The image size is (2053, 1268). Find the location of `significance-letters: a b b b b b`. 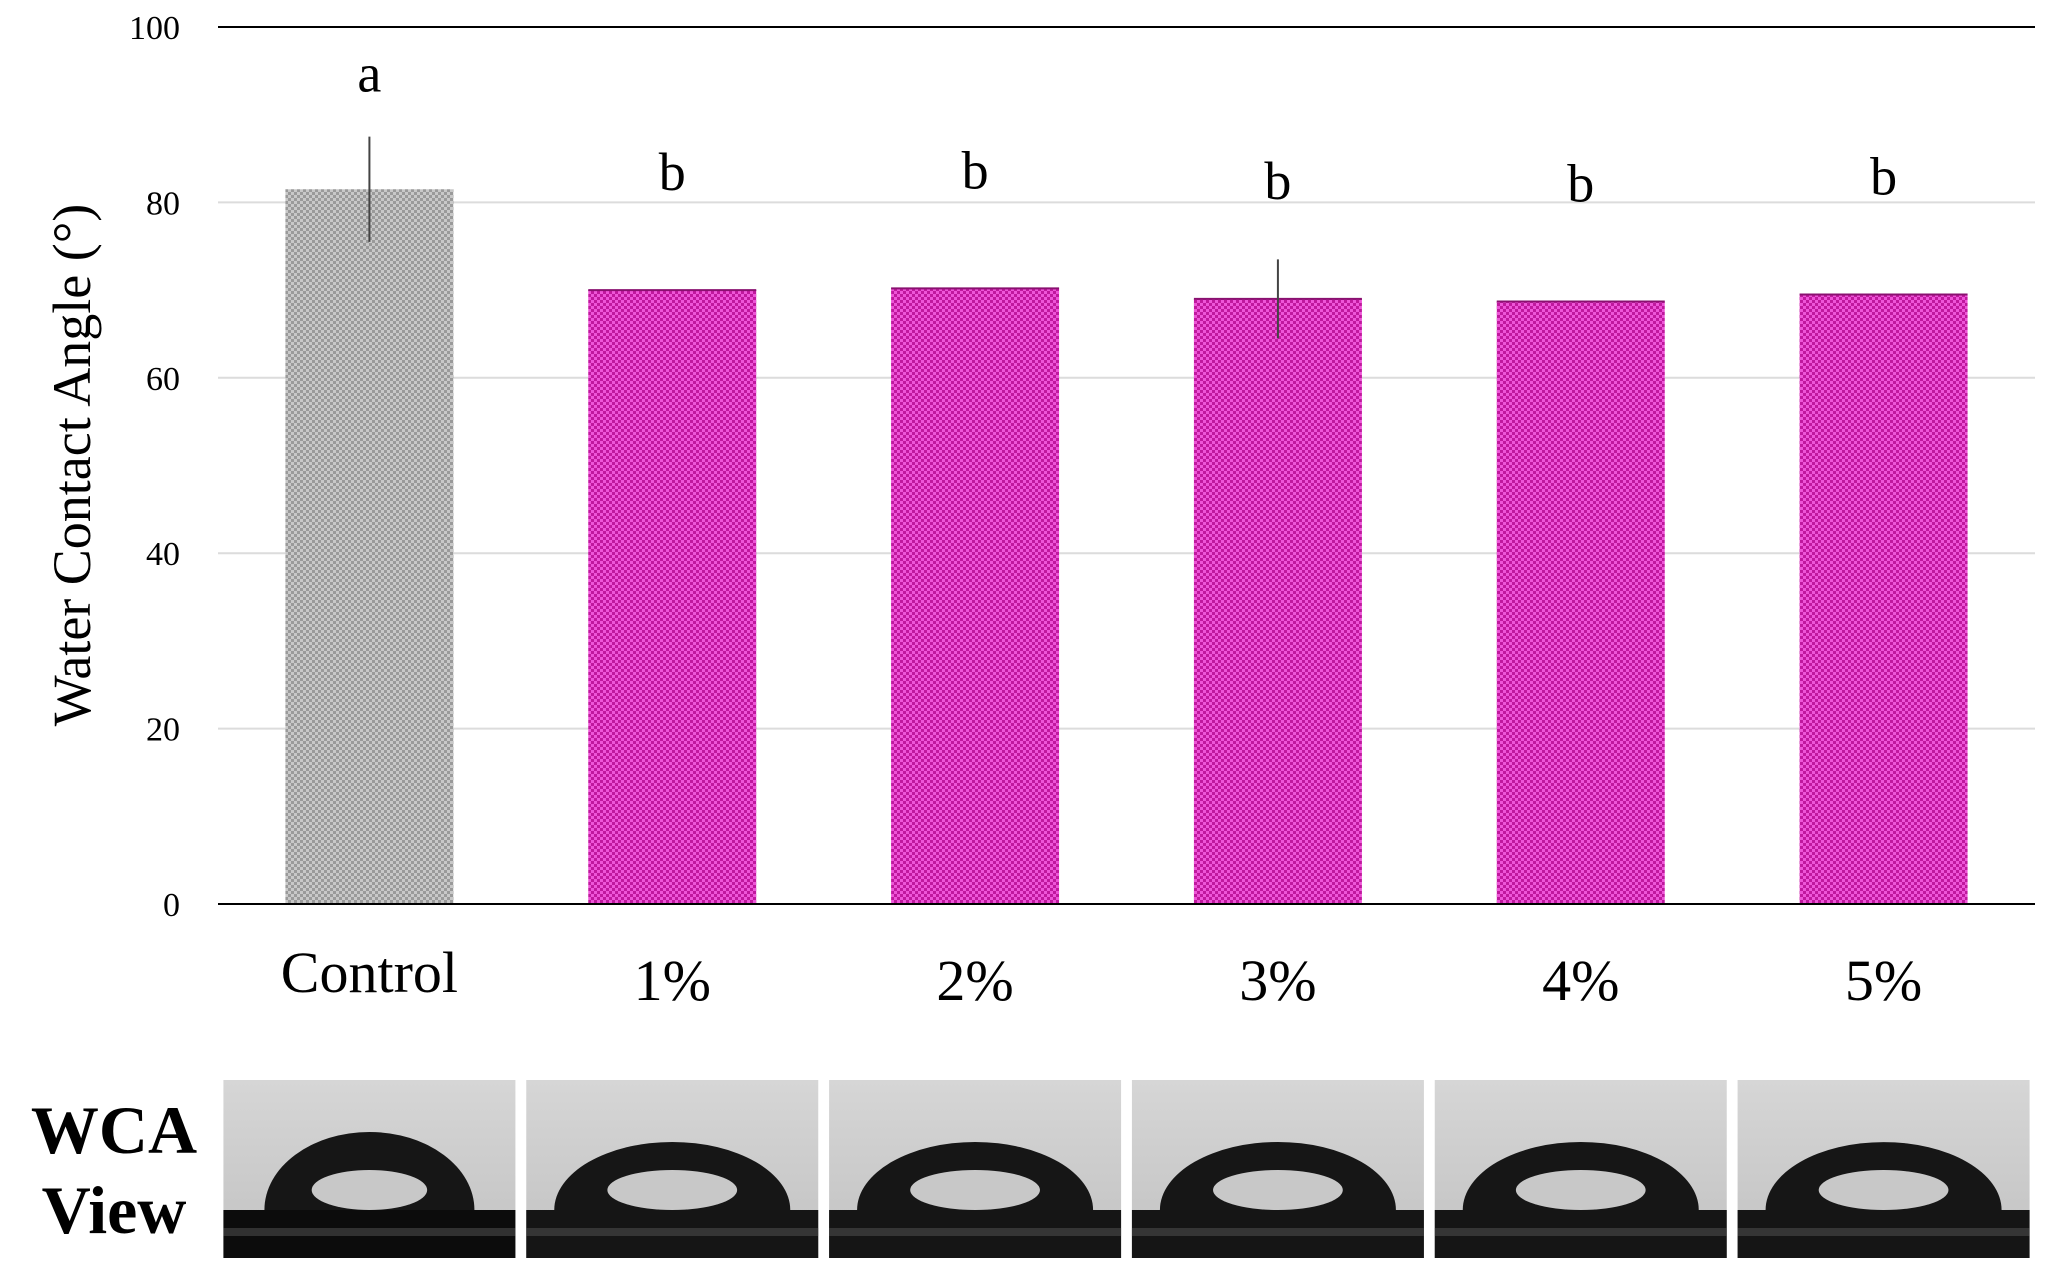

significance-letters: a b b b b b is located at coordinates (1127, 129).